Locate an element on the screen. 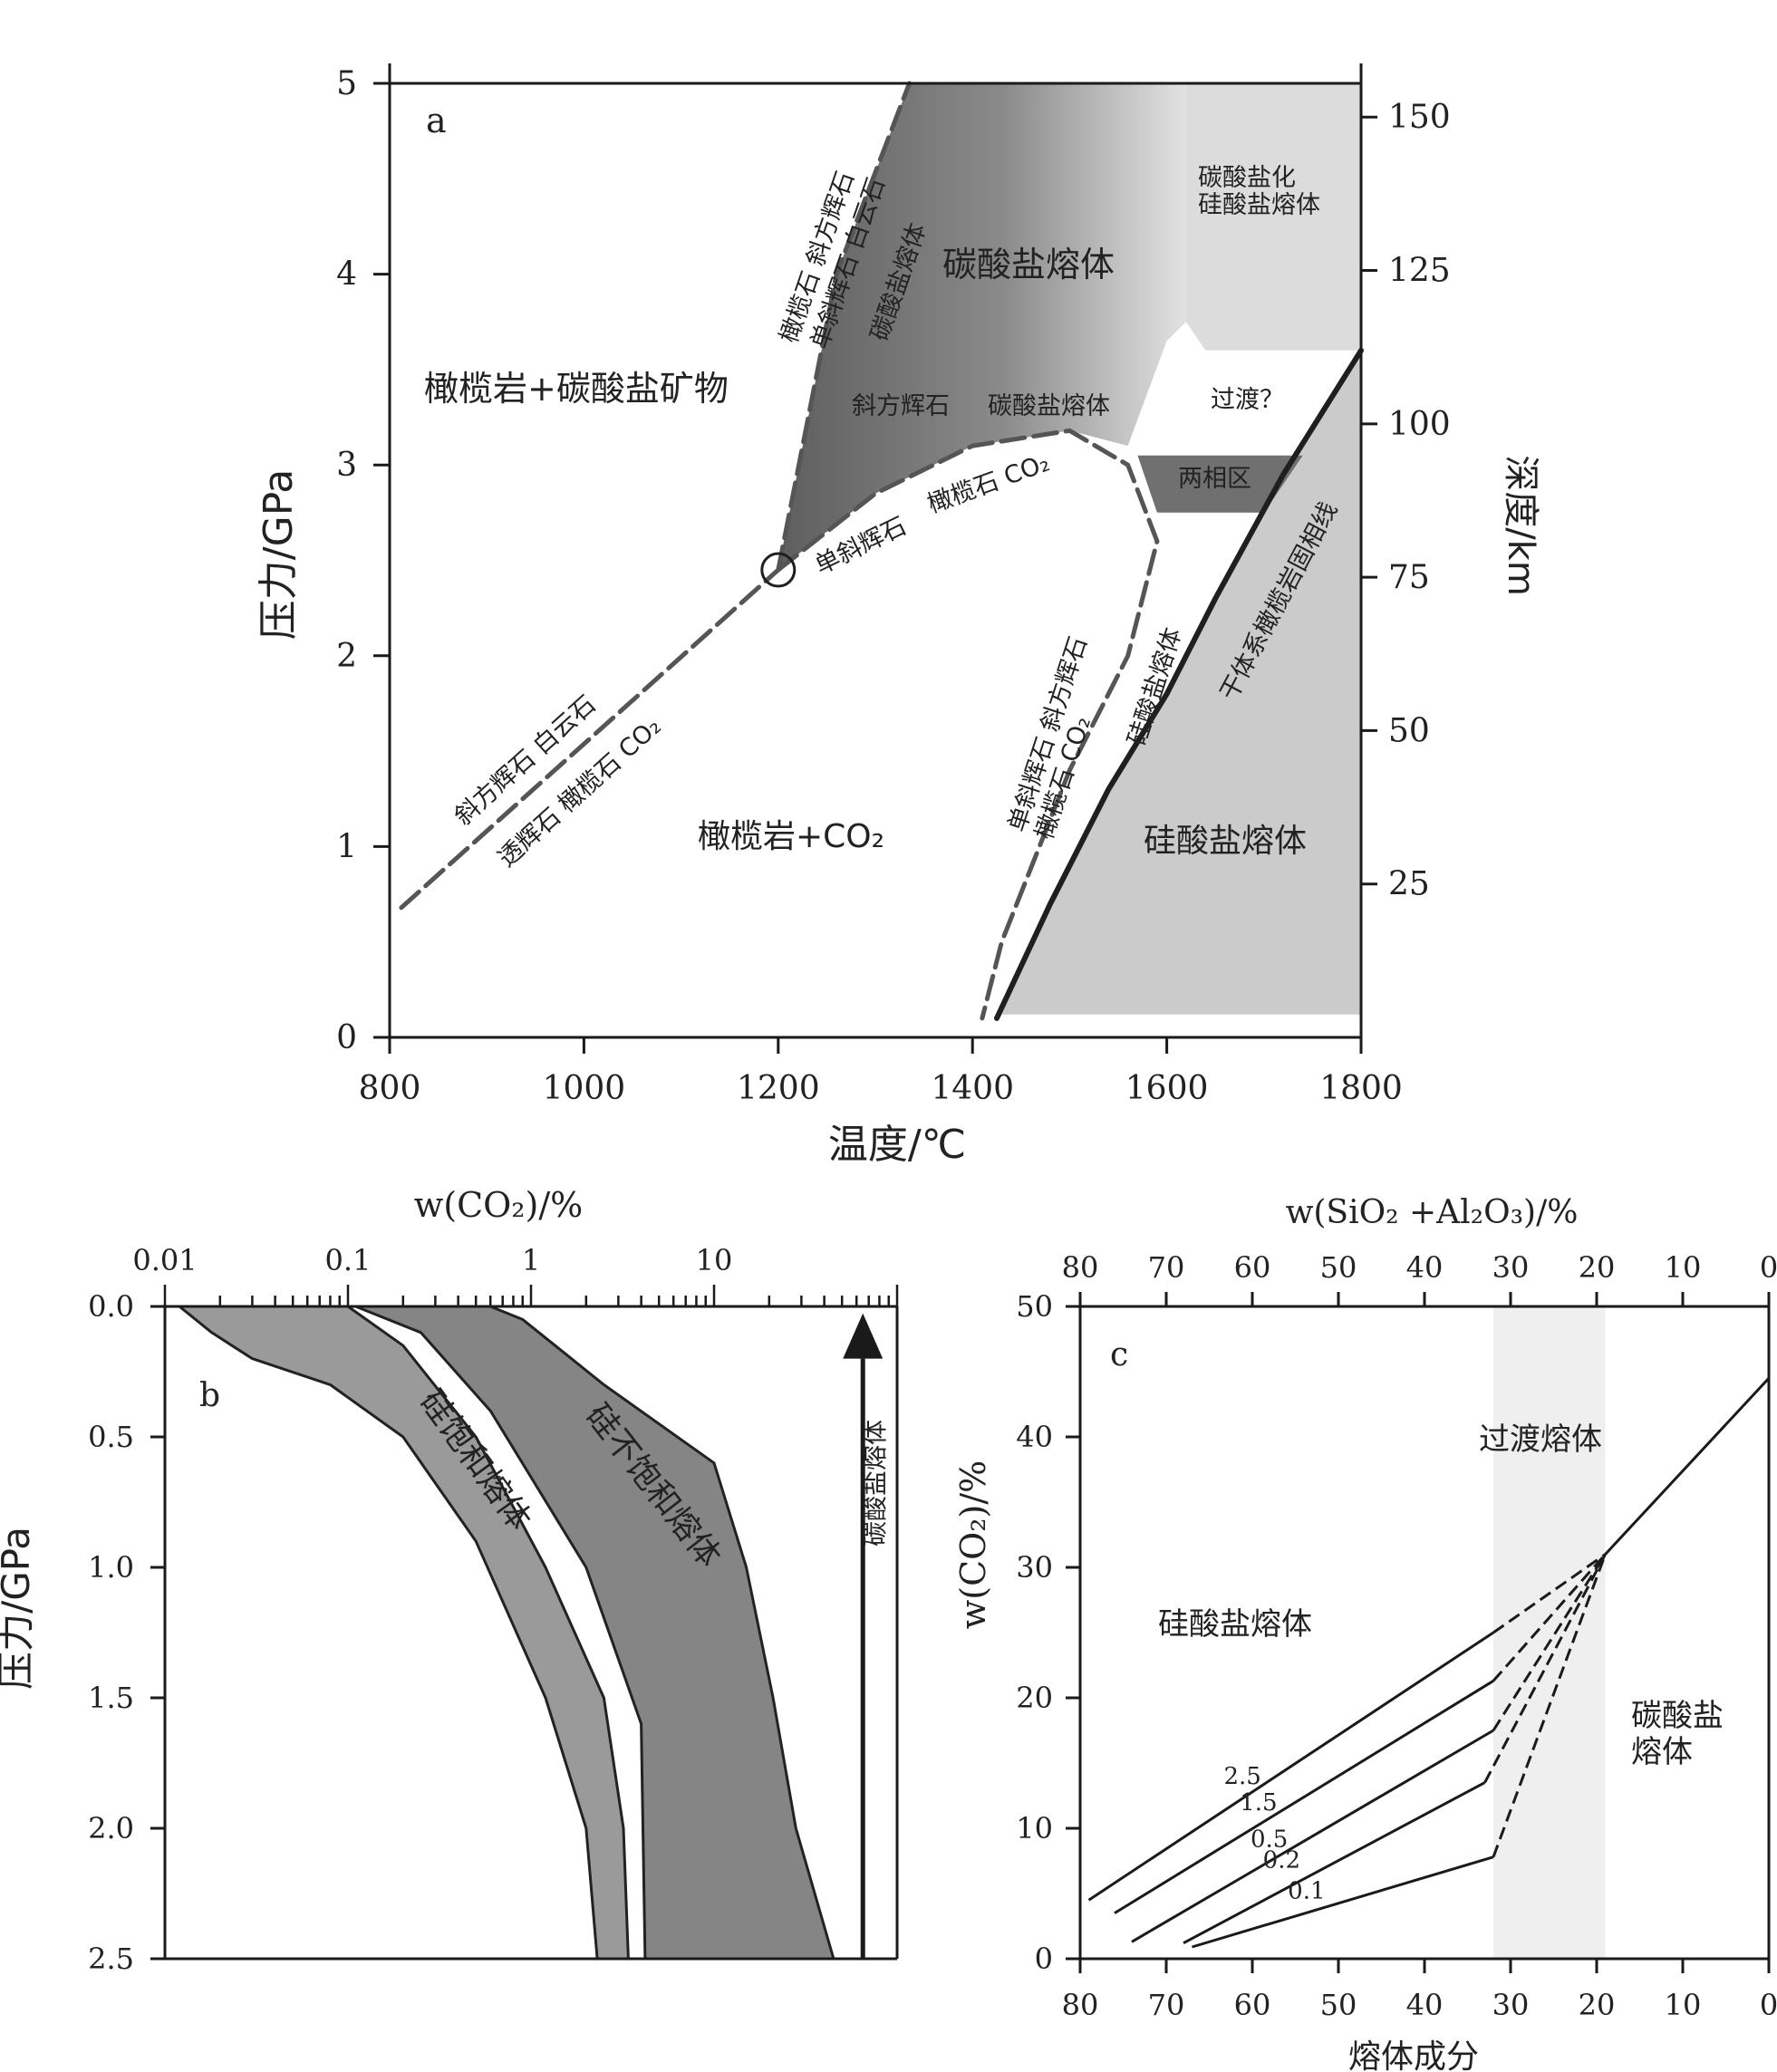 The width and height of the screenshot is (1777, 2072). c-ytick-label-4: 40 is located at coordinates (1034, 1437).